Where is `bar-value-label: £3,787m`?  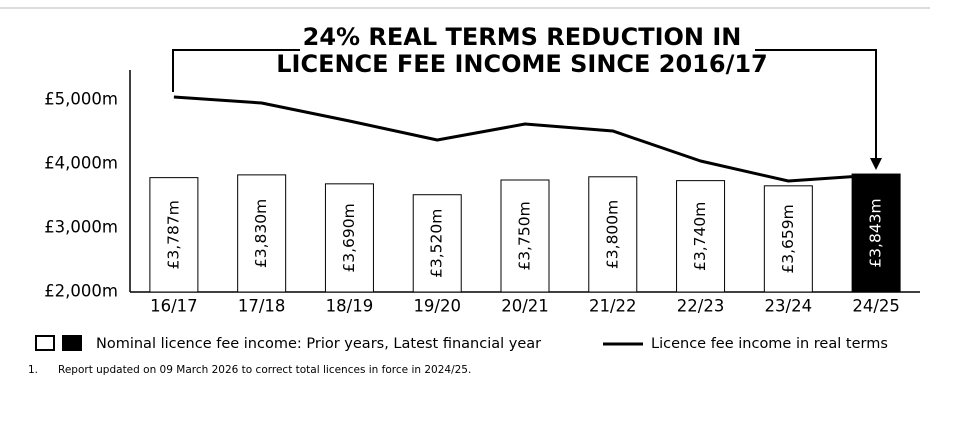
bar-value-label: £3,787m is located at coordinates (173, 234).